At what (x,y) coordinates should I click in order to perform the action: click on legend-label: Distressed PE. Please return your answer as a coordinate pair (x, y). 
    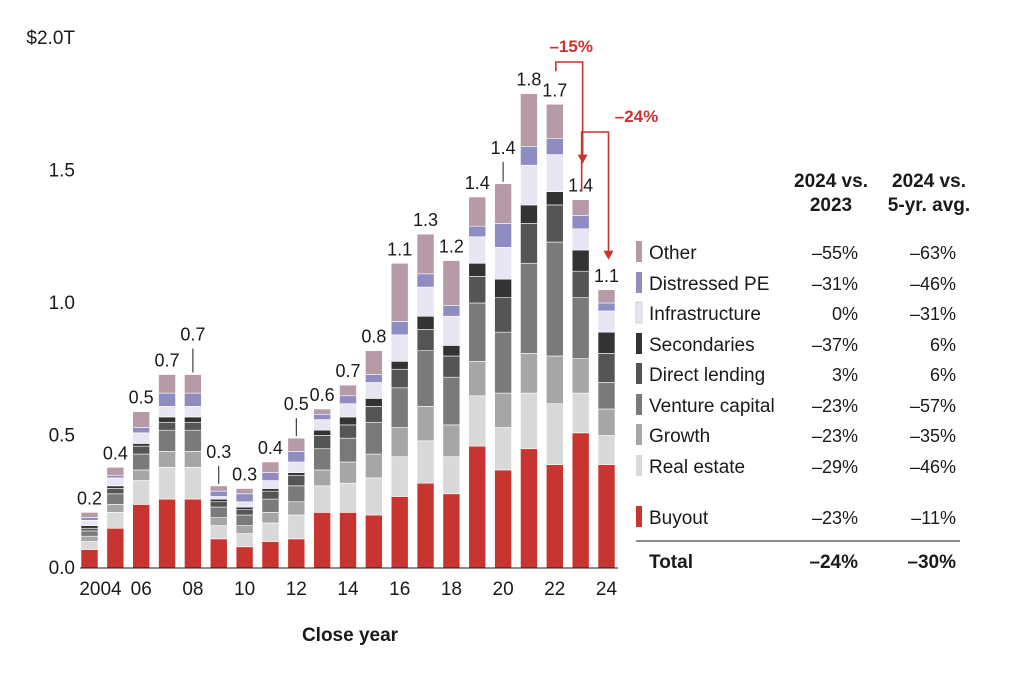
    Looking at the image, I should click on (709, 284).